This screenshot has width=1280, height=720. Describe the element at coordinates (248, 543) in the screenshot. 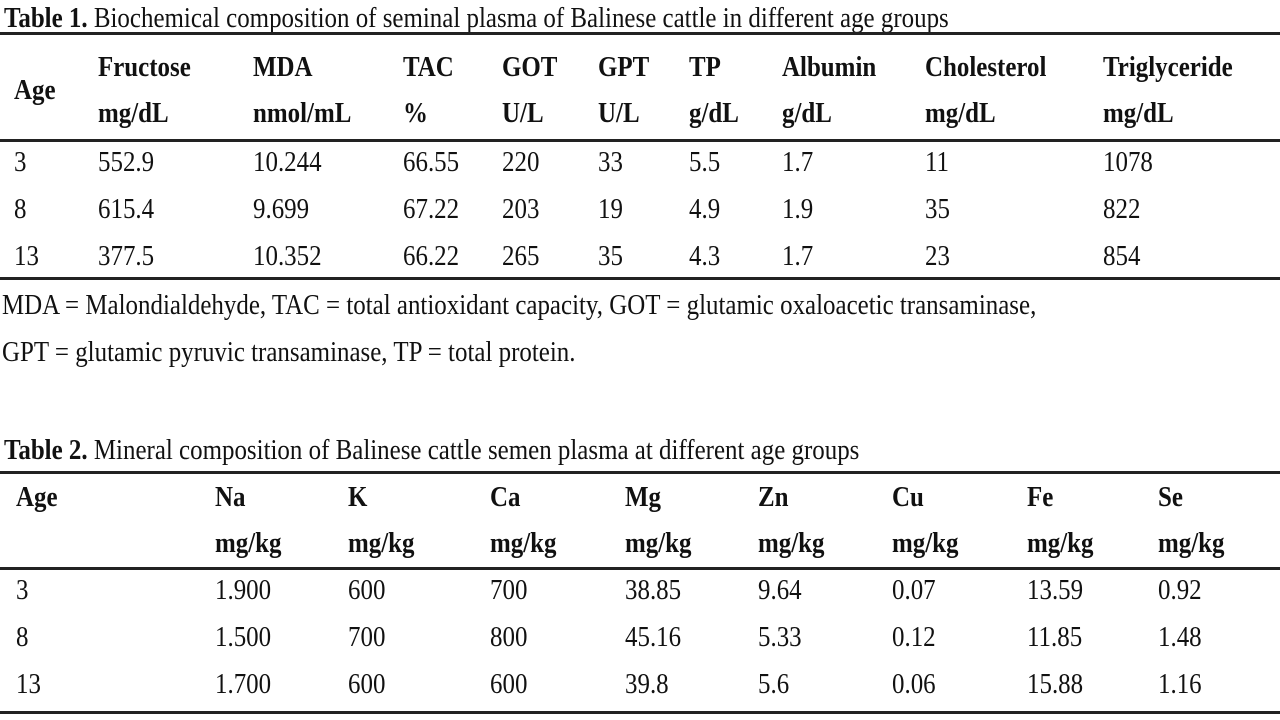

I see `column-unit-na: mg/kg` at that location.